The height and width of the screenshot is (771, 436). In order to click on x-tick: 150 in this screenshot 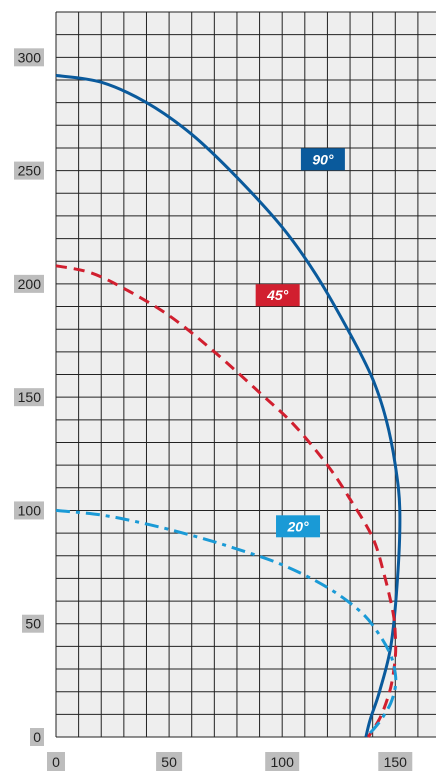, I will do `click(395, 761)`.